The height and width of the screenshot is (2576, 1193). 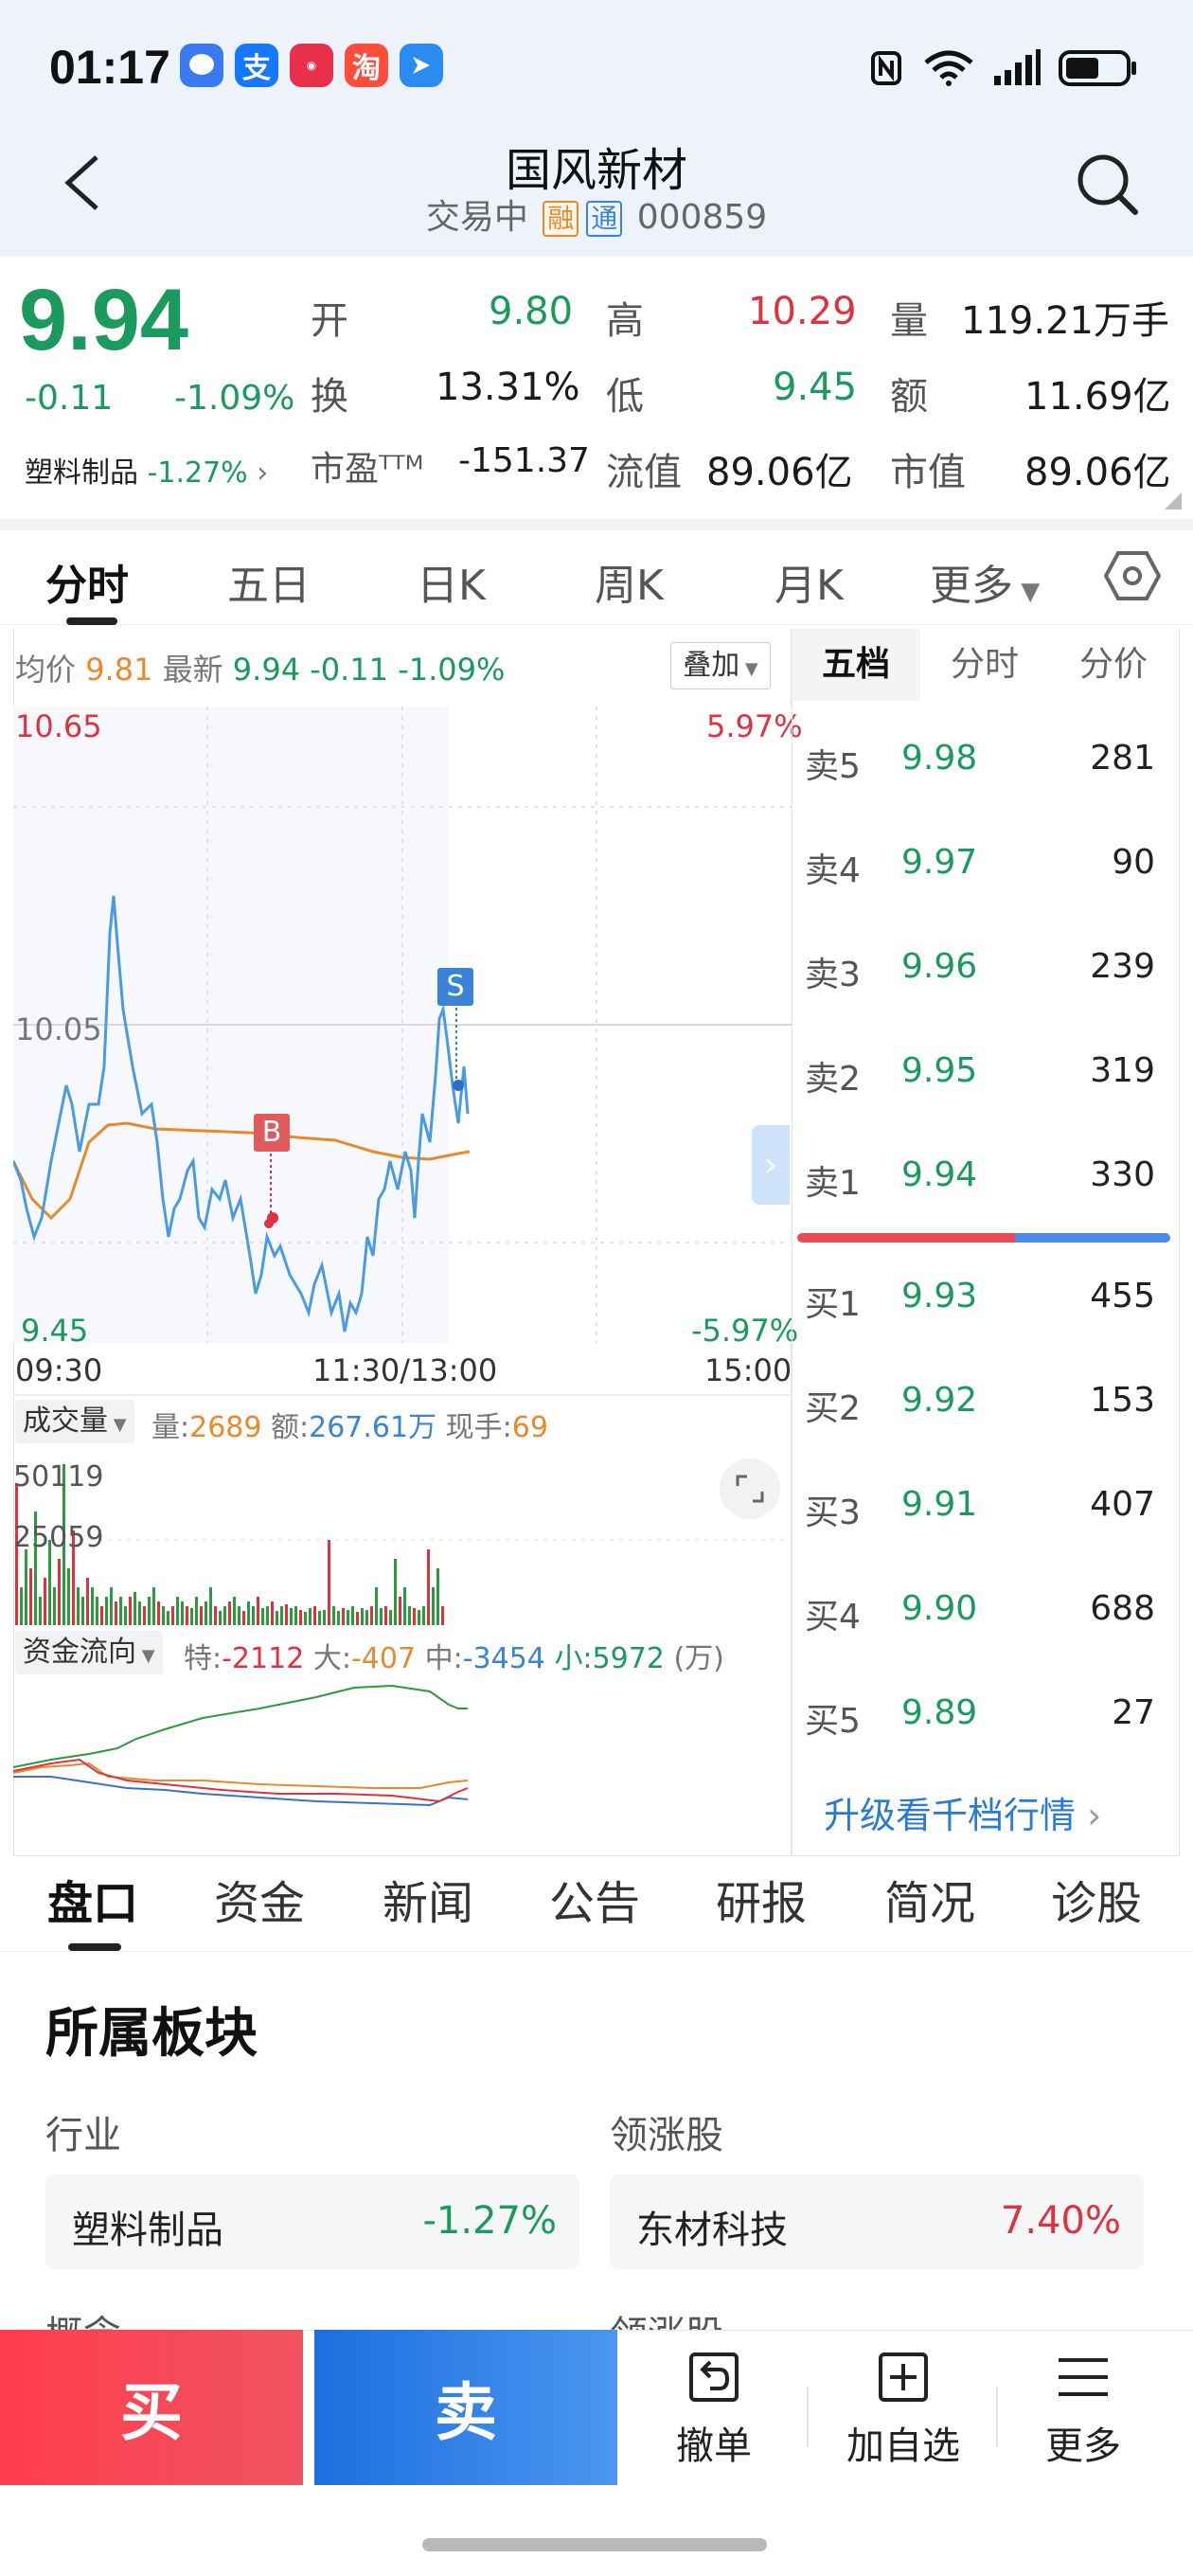 I want to click on volume-selector: 成交量 ▼, so click(x=74, y=1421).